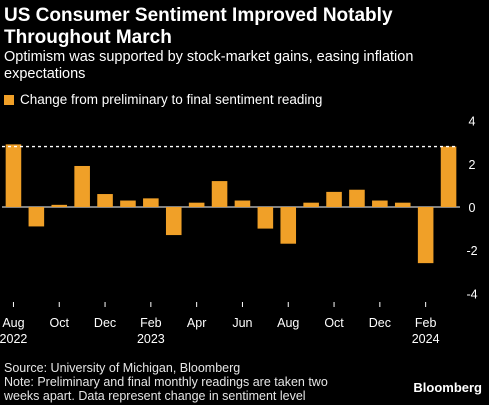  I want to click on y-tick-label: -2, so click(471, 251).